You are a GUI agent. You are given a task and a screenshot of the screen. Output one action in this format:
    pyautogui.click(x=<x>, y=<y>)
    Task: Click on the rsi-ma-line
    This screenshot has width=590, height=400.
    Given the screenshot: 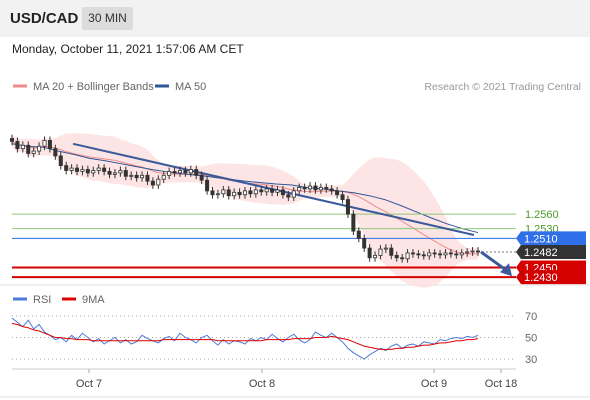 What is the action you would take?
    pyautogui.click(x=245, y=336)
    